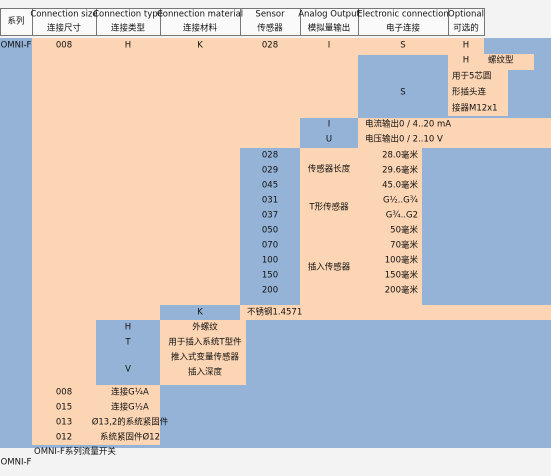 Image resolution: width=551 pixels, height=476 pixels. Describe the element at coordinates (270, 290) in the screenshot. I see `sensor-code: 200` at that location.